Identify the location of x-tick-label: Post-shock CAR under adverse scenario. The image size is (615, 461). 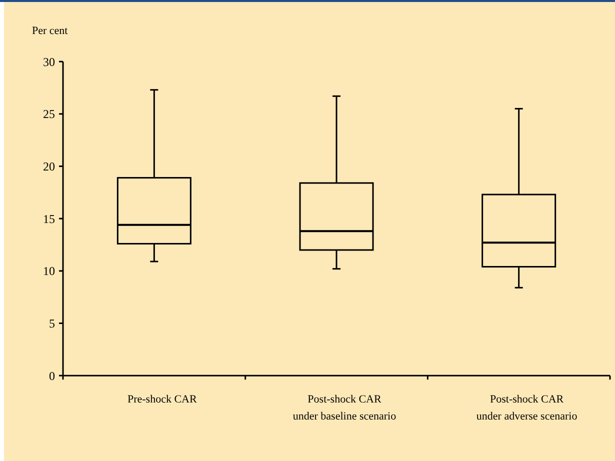
(527, 408).